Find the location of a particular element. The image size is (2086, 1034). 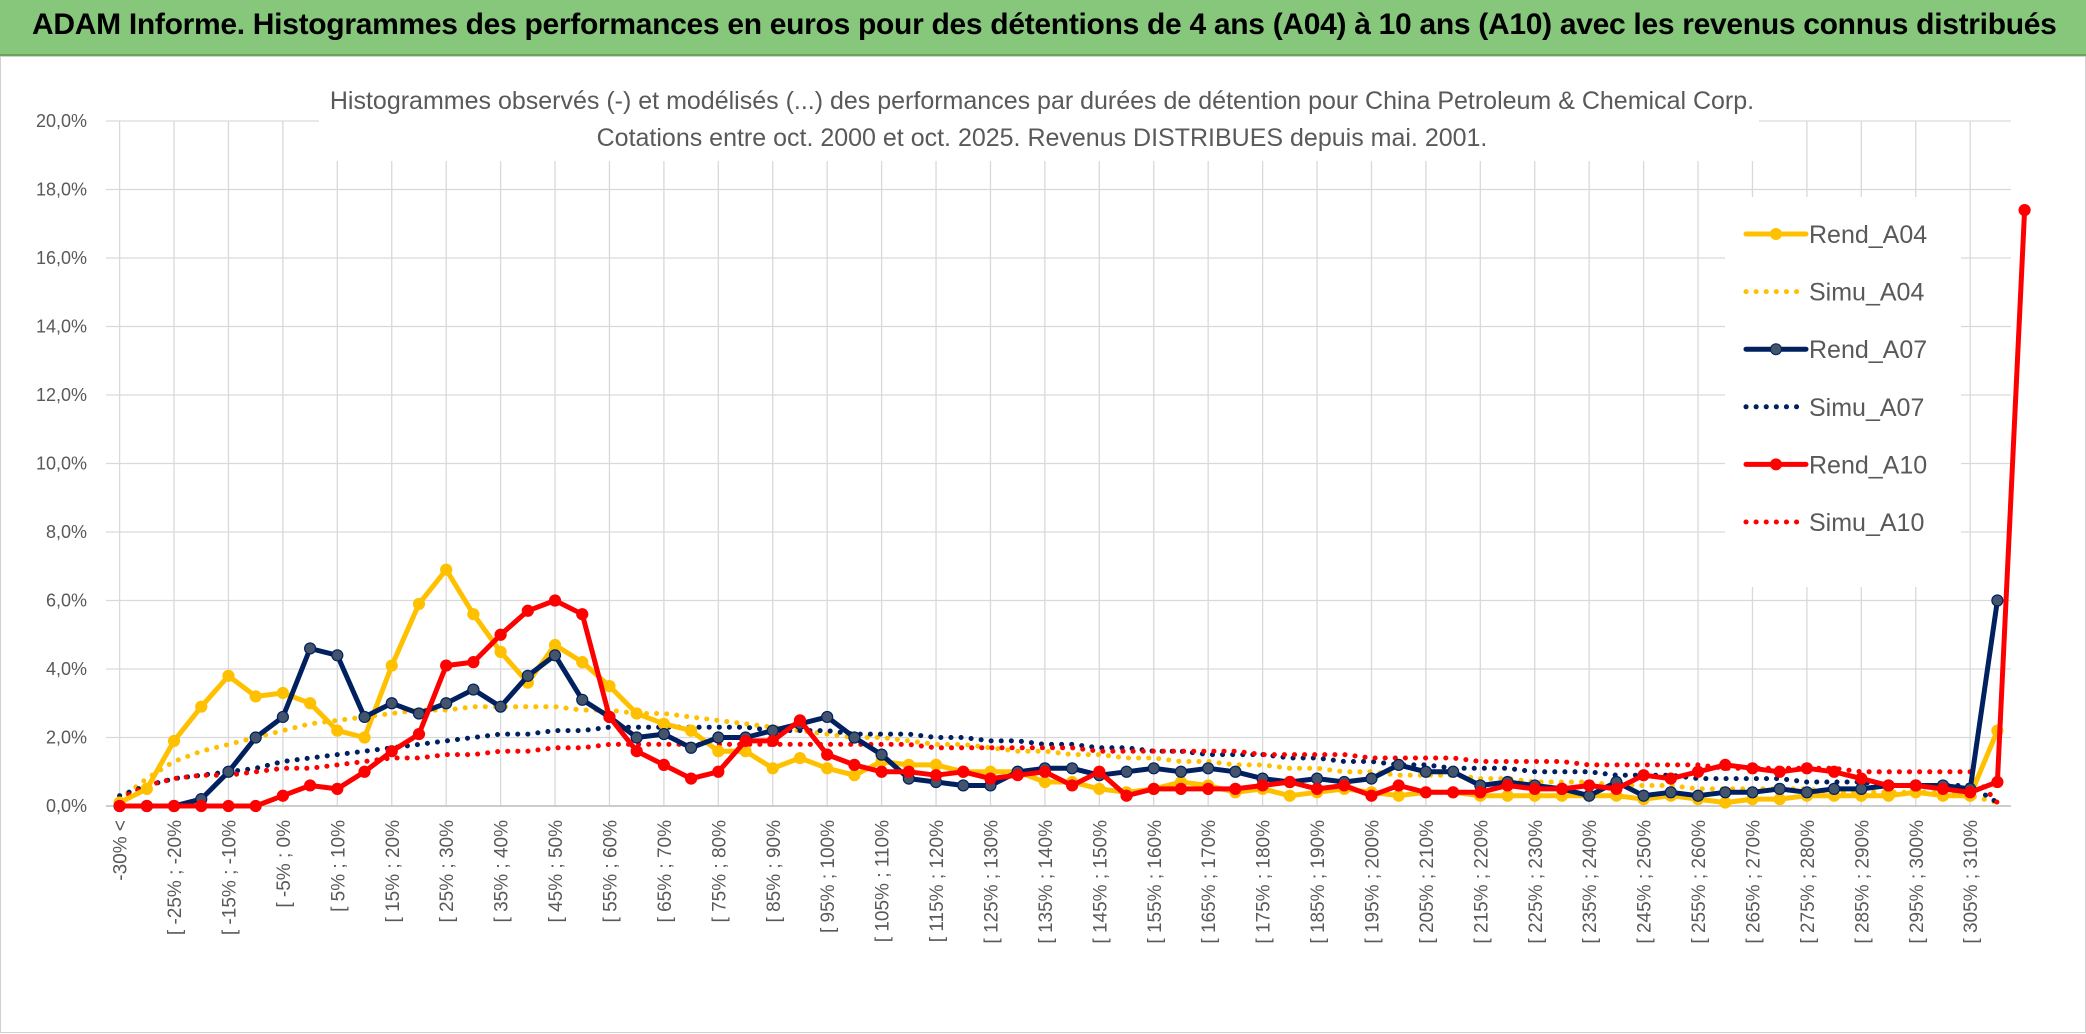

y-tick-label: 8,0% is located at coordinates (66, 532).